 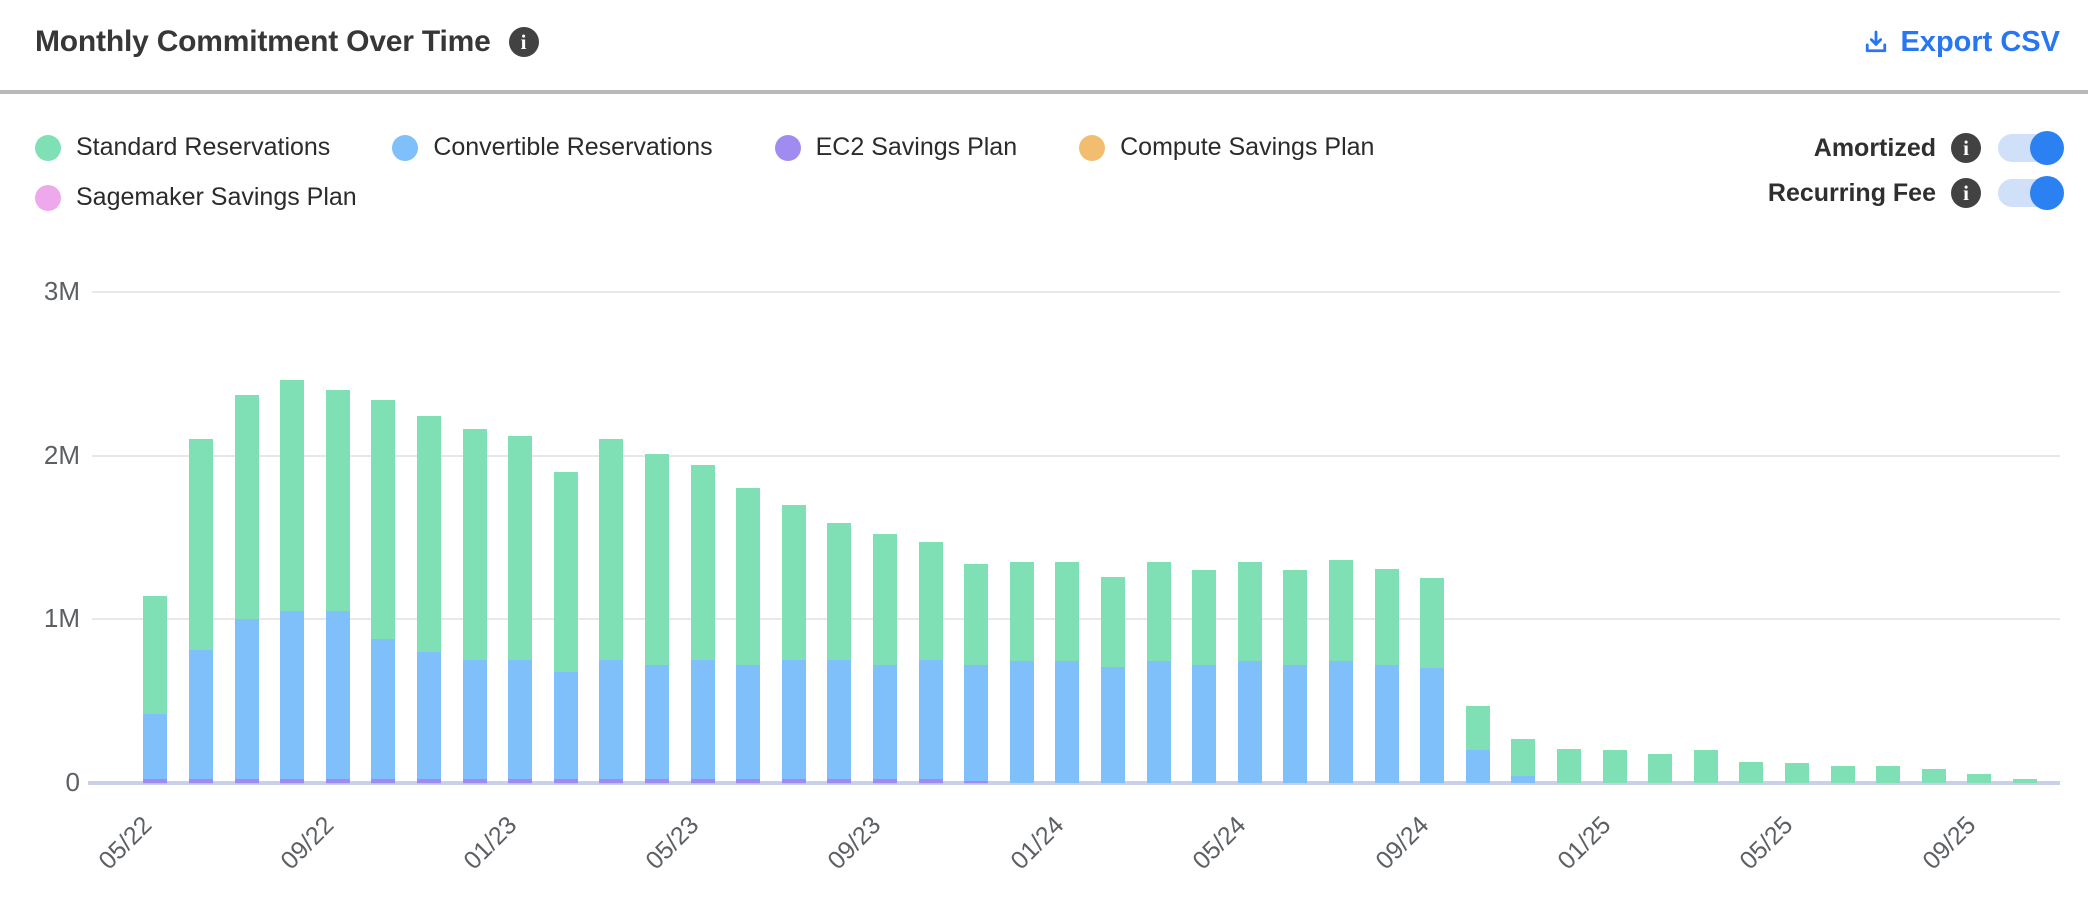 I want to click on bar-10-22-convertible-reservations, so click(x=383, y=709).